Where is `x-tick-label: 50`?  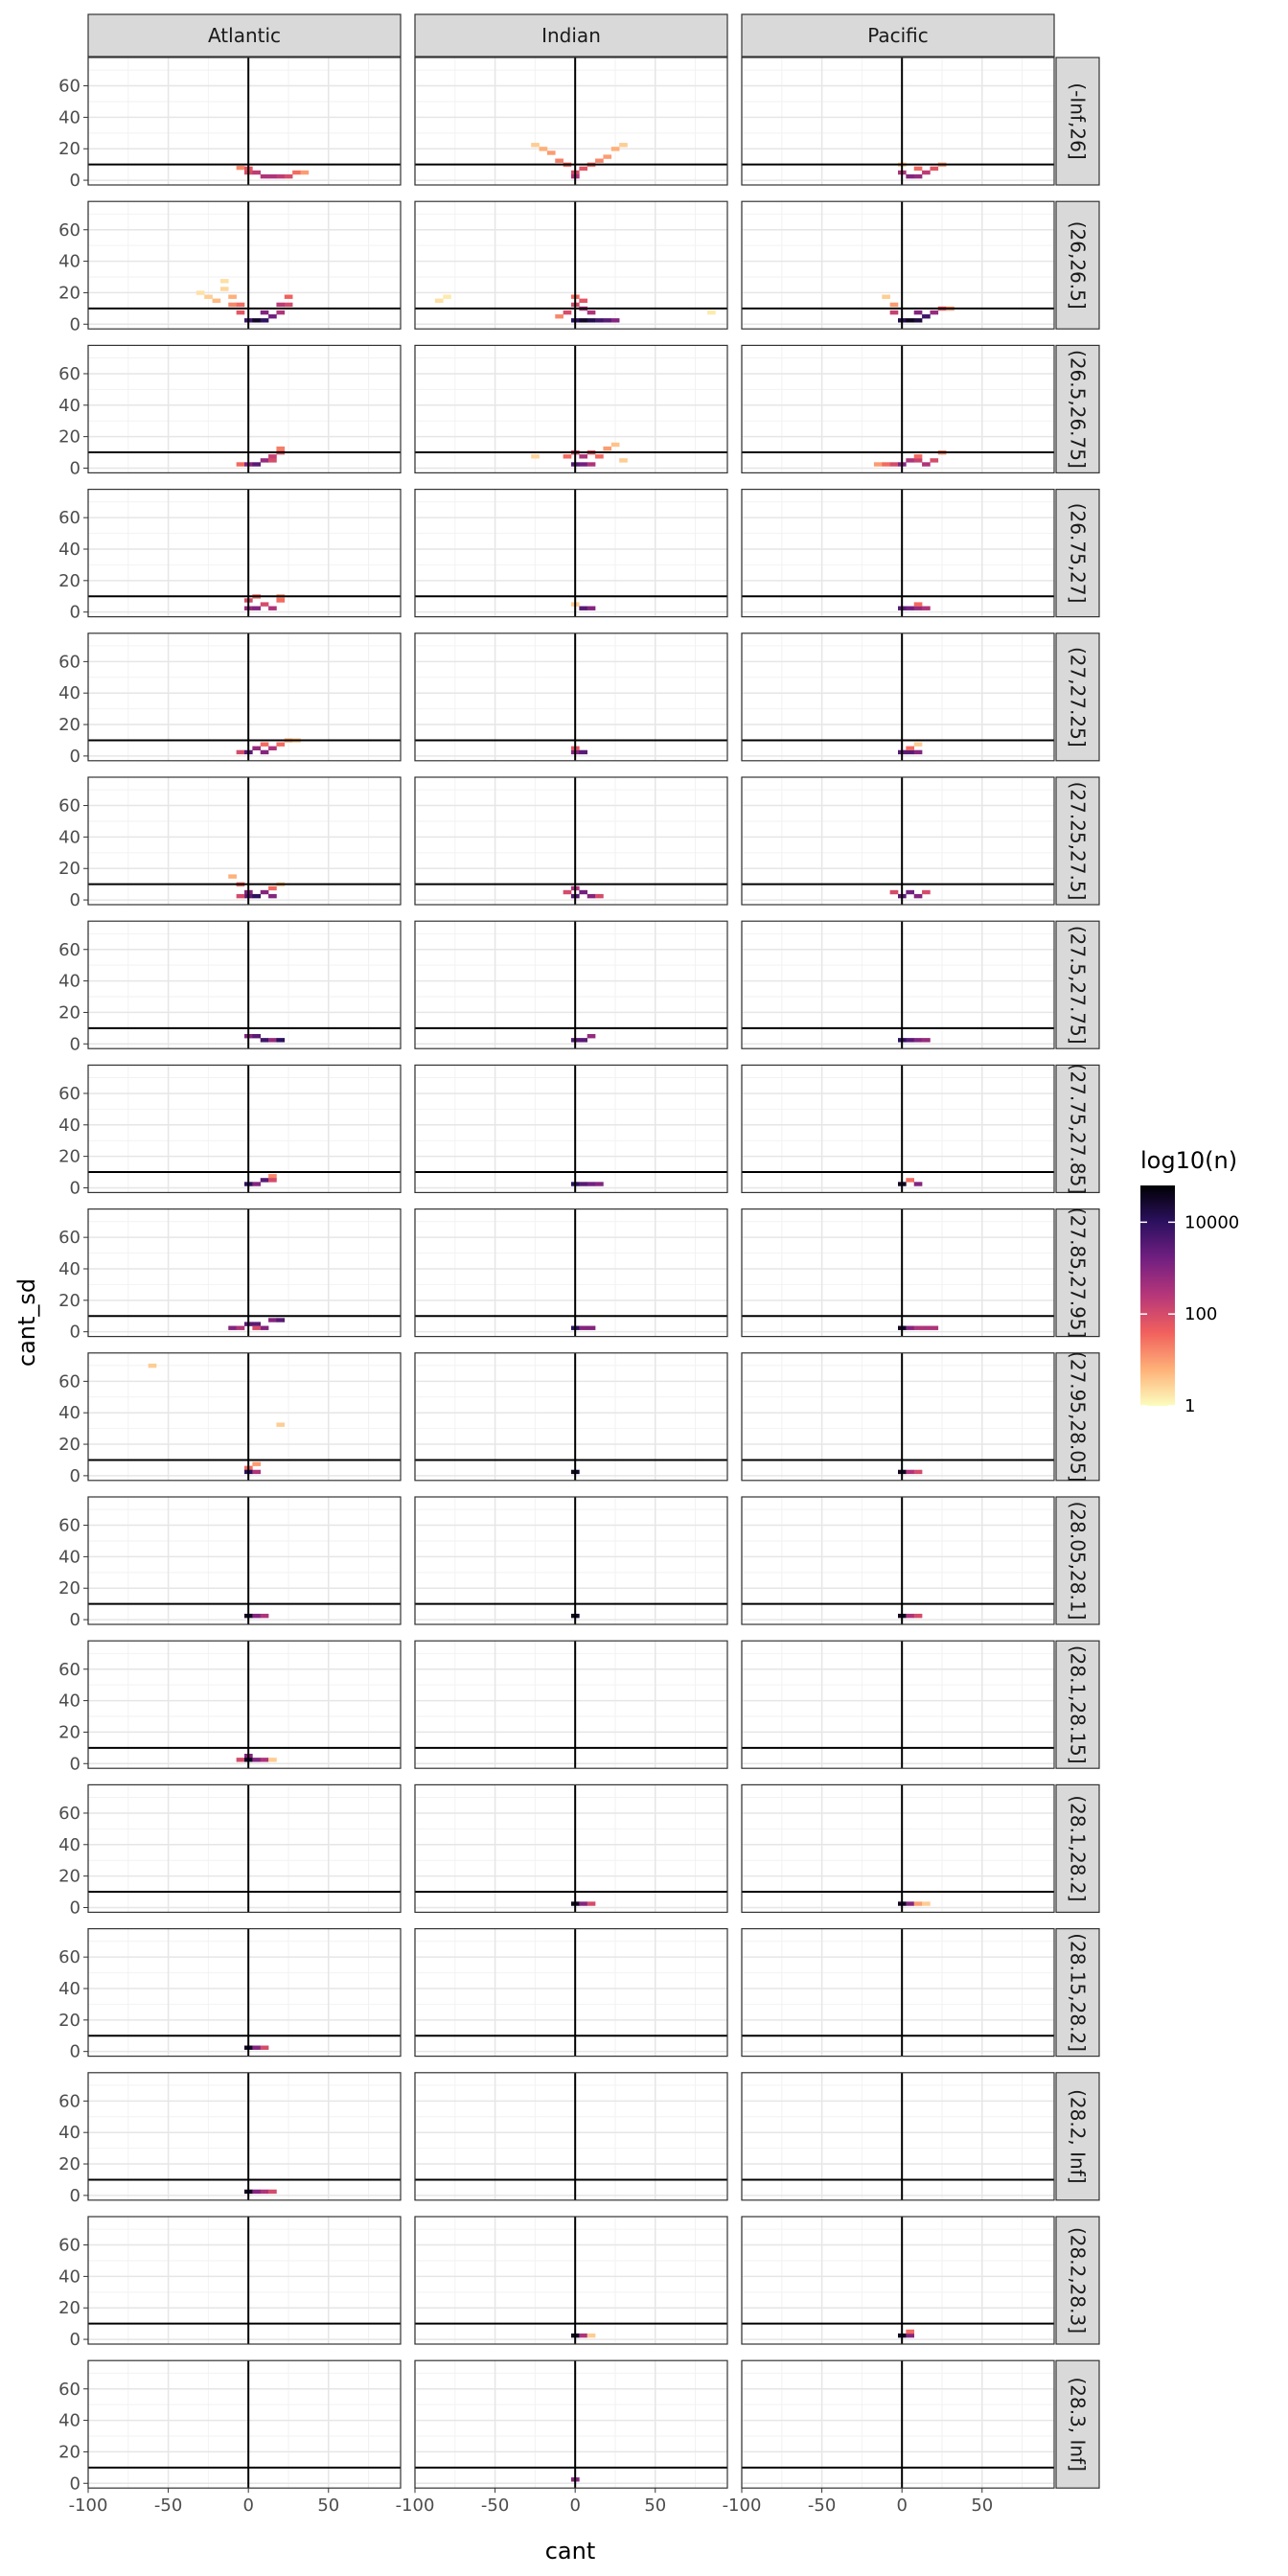 x-tick-label: 50 is located at coordinates (982, 2506).